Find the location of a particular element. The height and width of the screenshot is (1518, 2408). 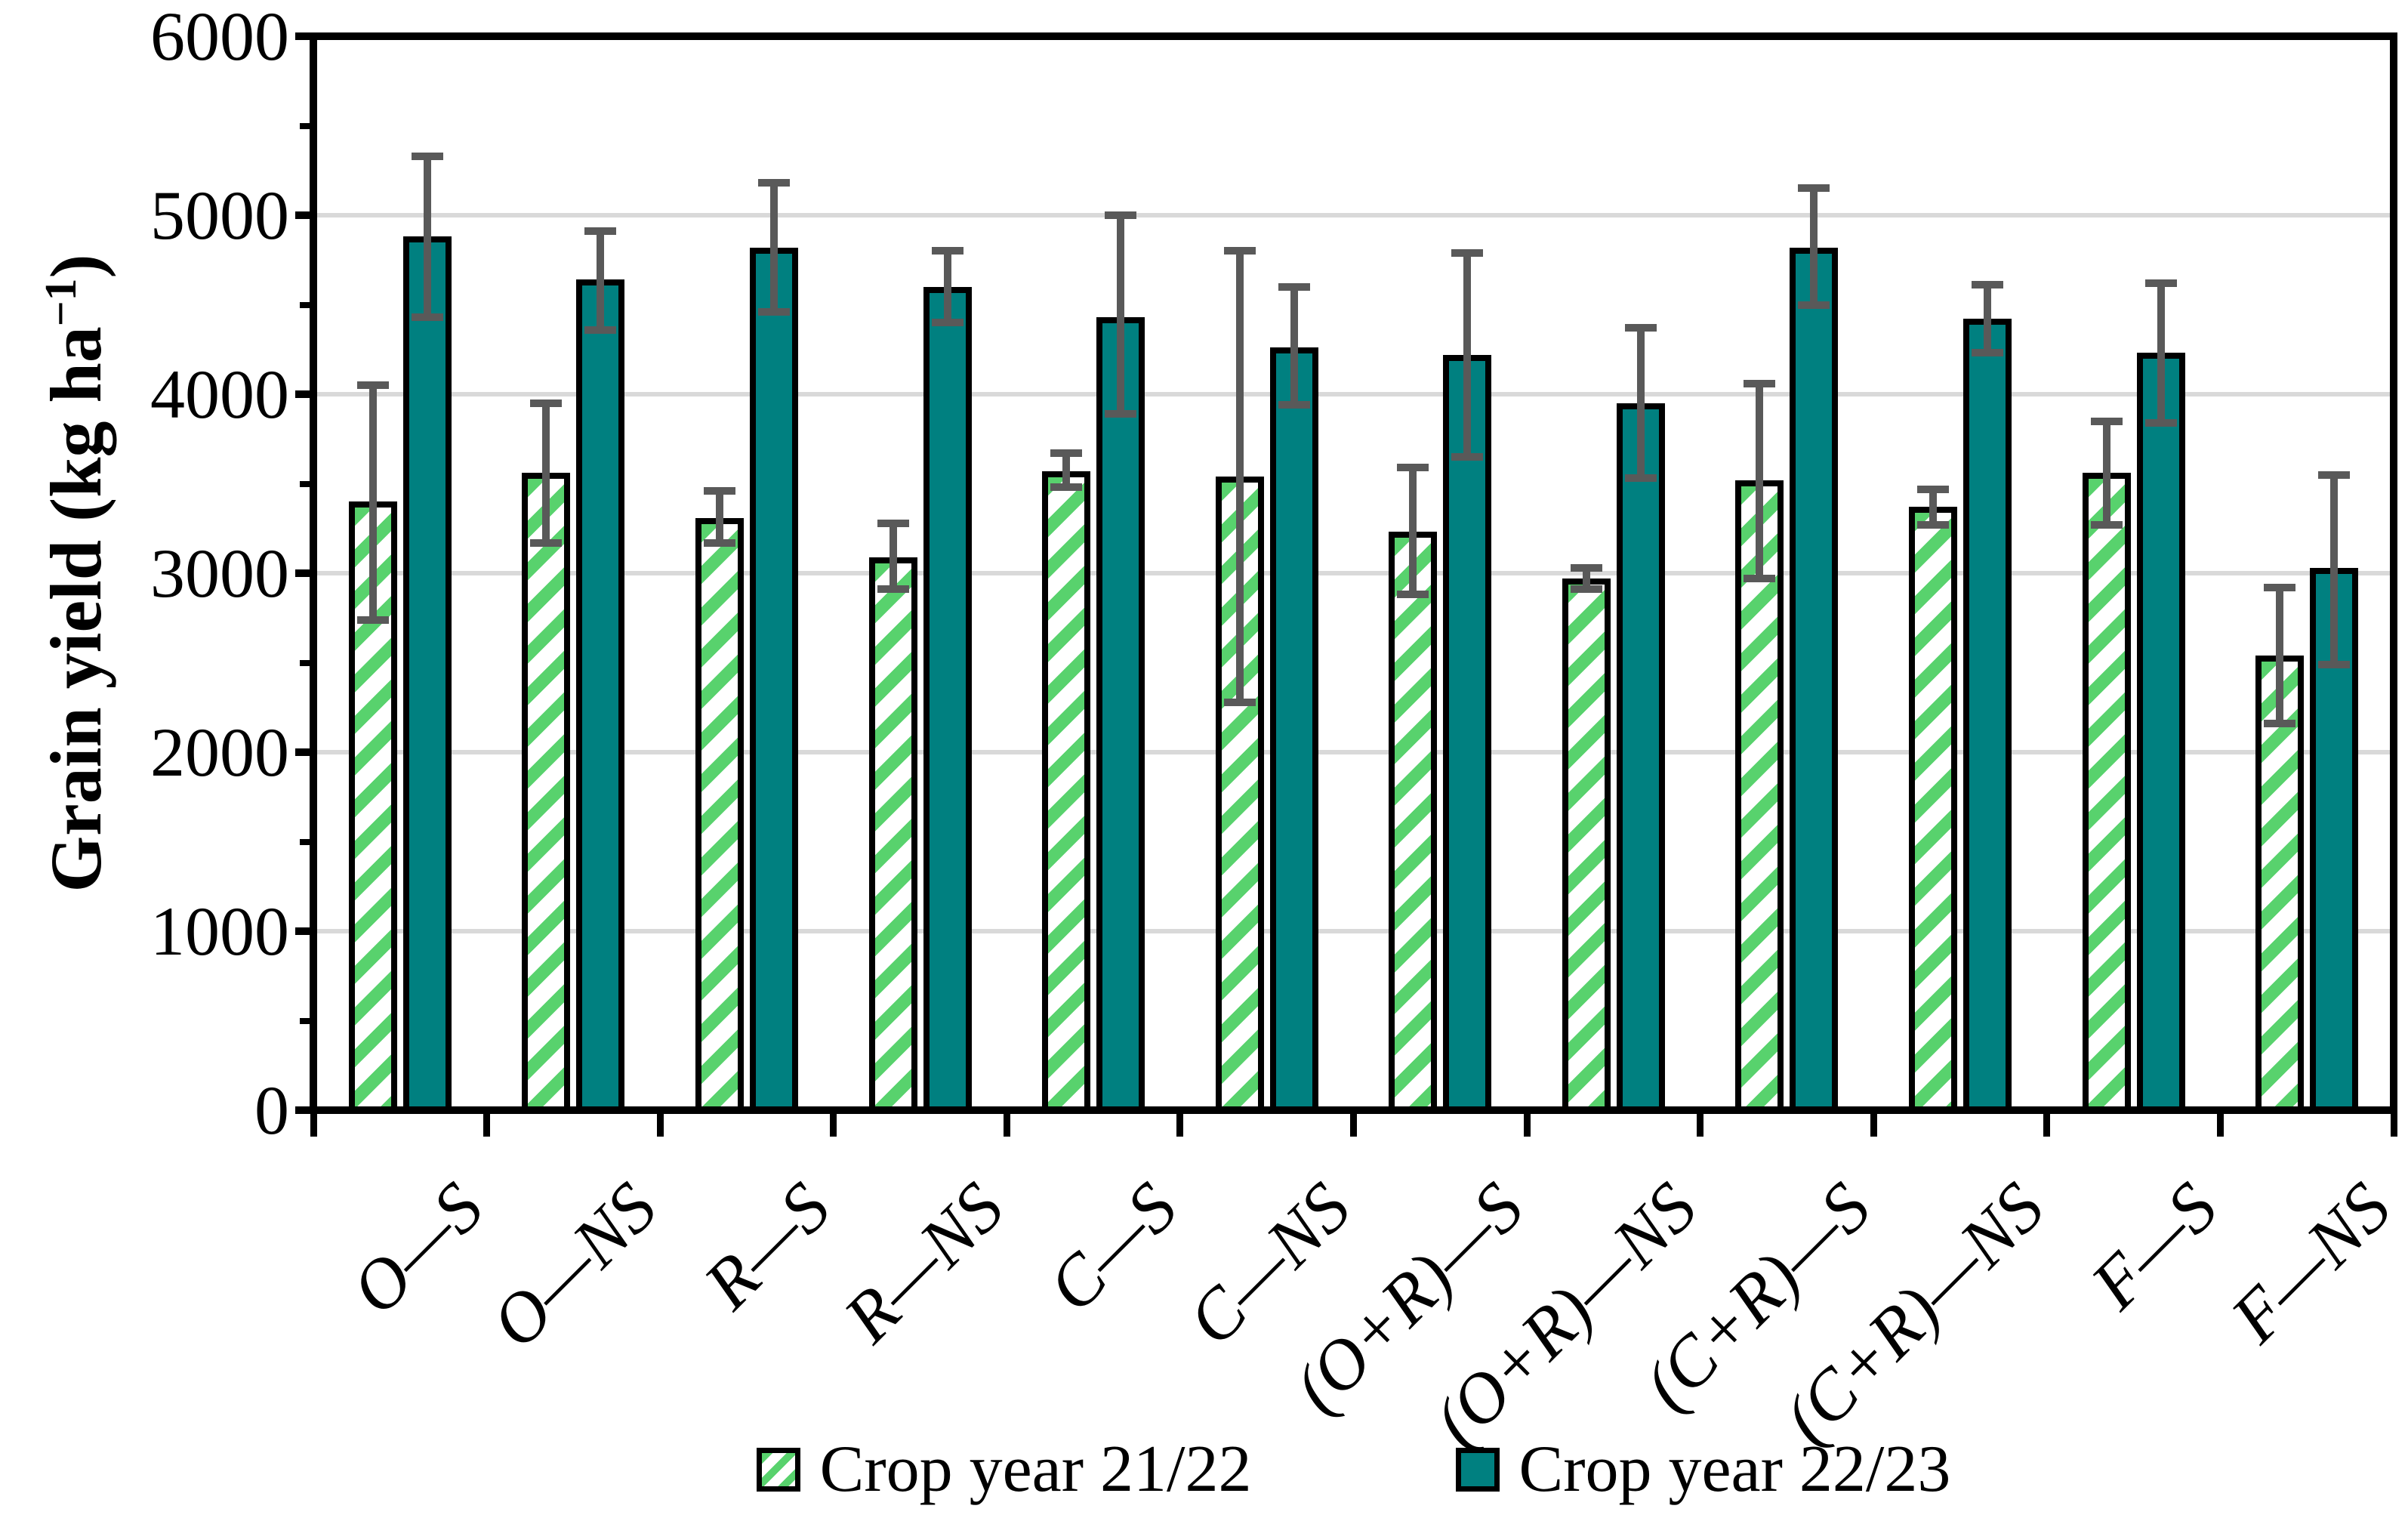

y-axis-title-superscript: −1 is located at coordinates (60, 302).